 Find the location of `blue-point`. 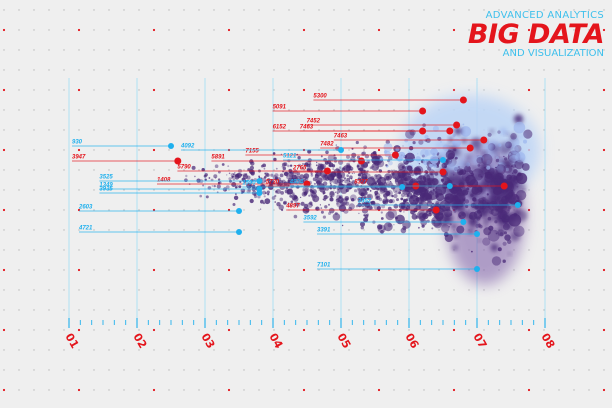

blue-point is located at coordinates (259, 193).